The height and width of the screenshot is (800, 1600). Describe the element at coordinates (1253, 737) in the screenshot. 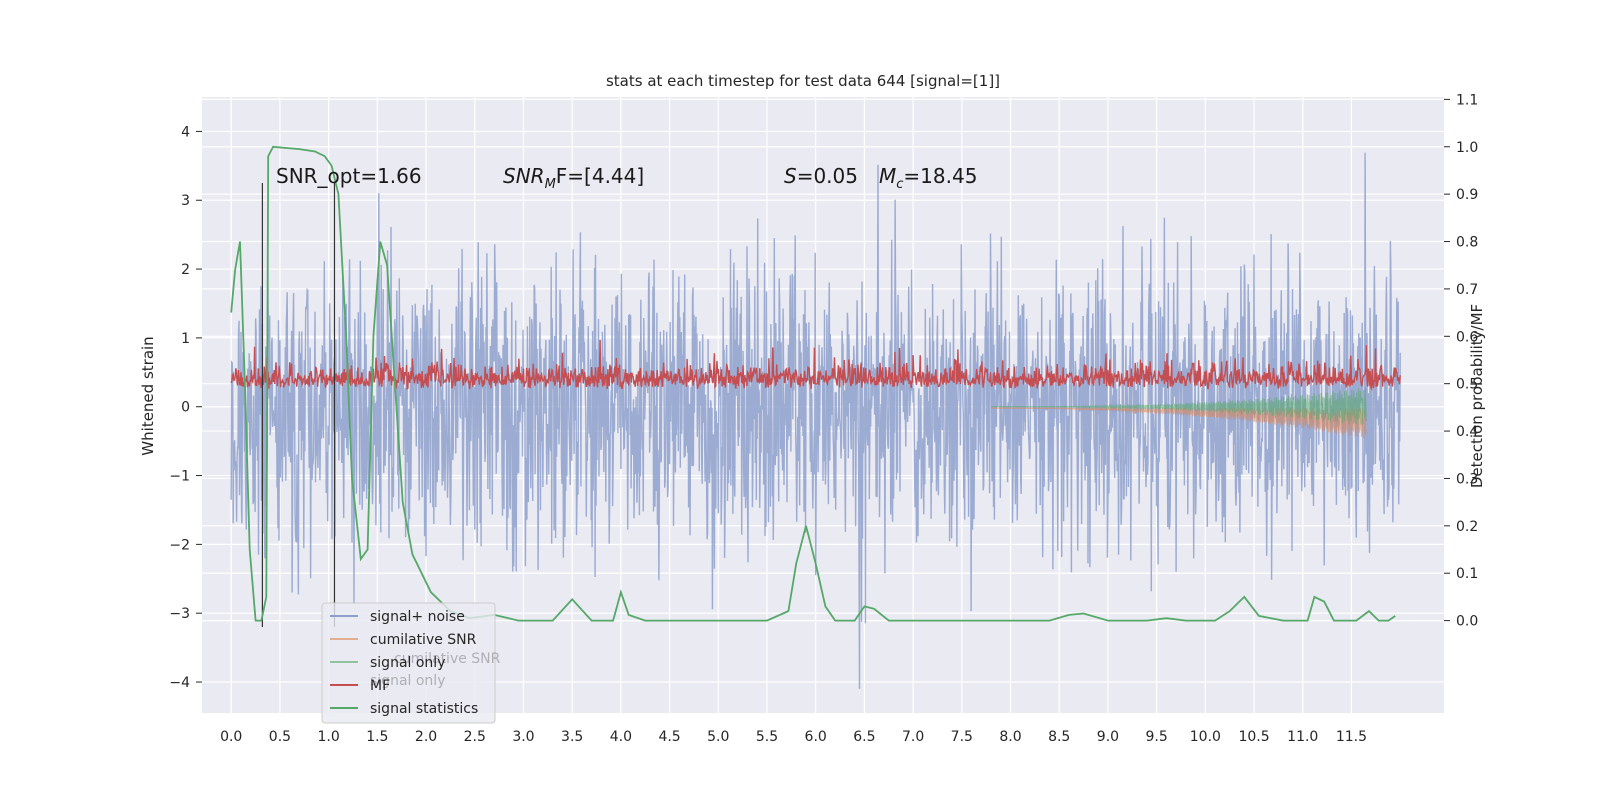

I see `x-tick-label: 10.5` at that location.